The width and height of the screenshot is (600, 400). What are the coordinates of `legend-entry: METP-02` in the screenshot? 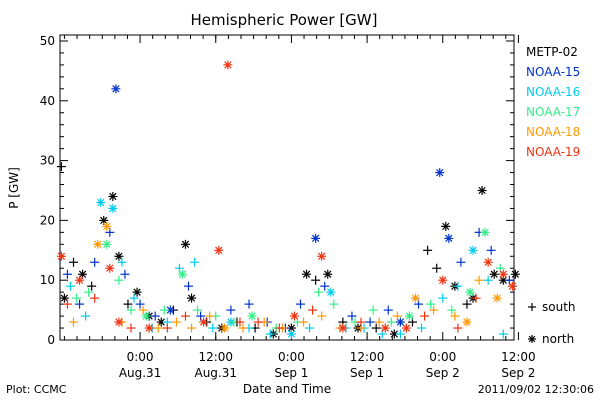 It's located at (552, 52).